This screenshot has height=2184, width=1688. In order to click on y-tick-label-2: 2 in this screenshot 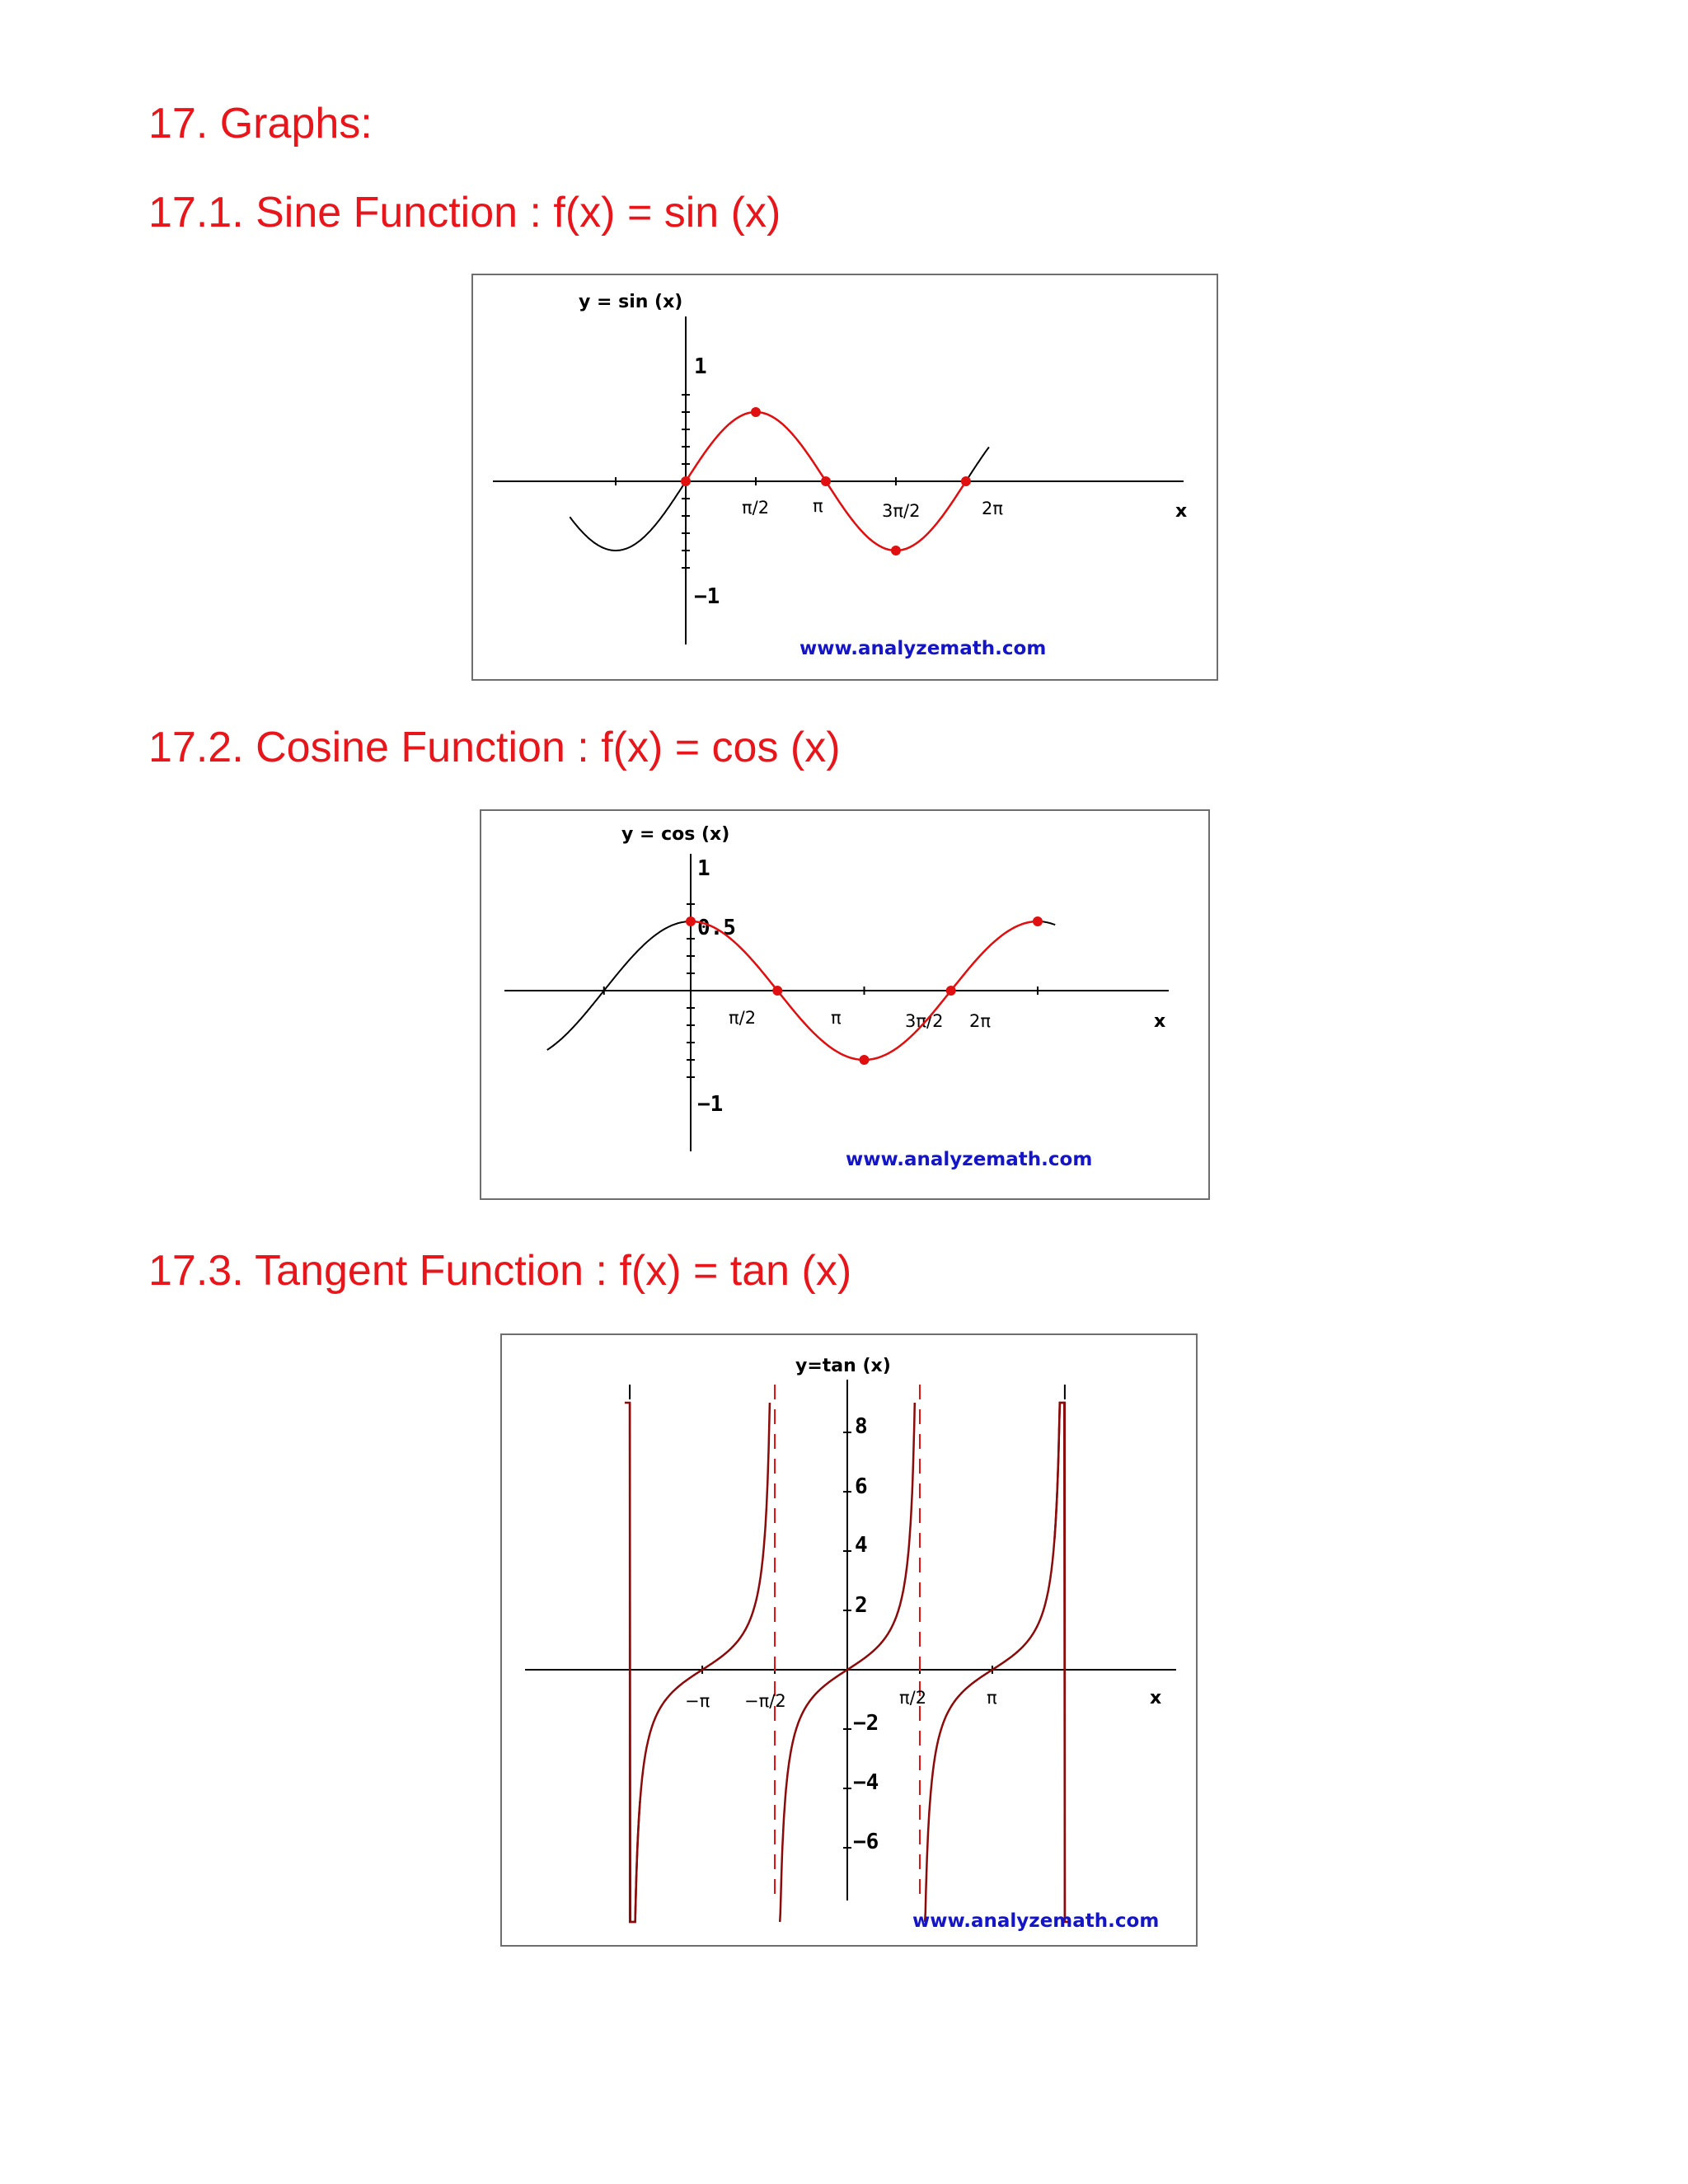, I will do `click(861, 1605)`.